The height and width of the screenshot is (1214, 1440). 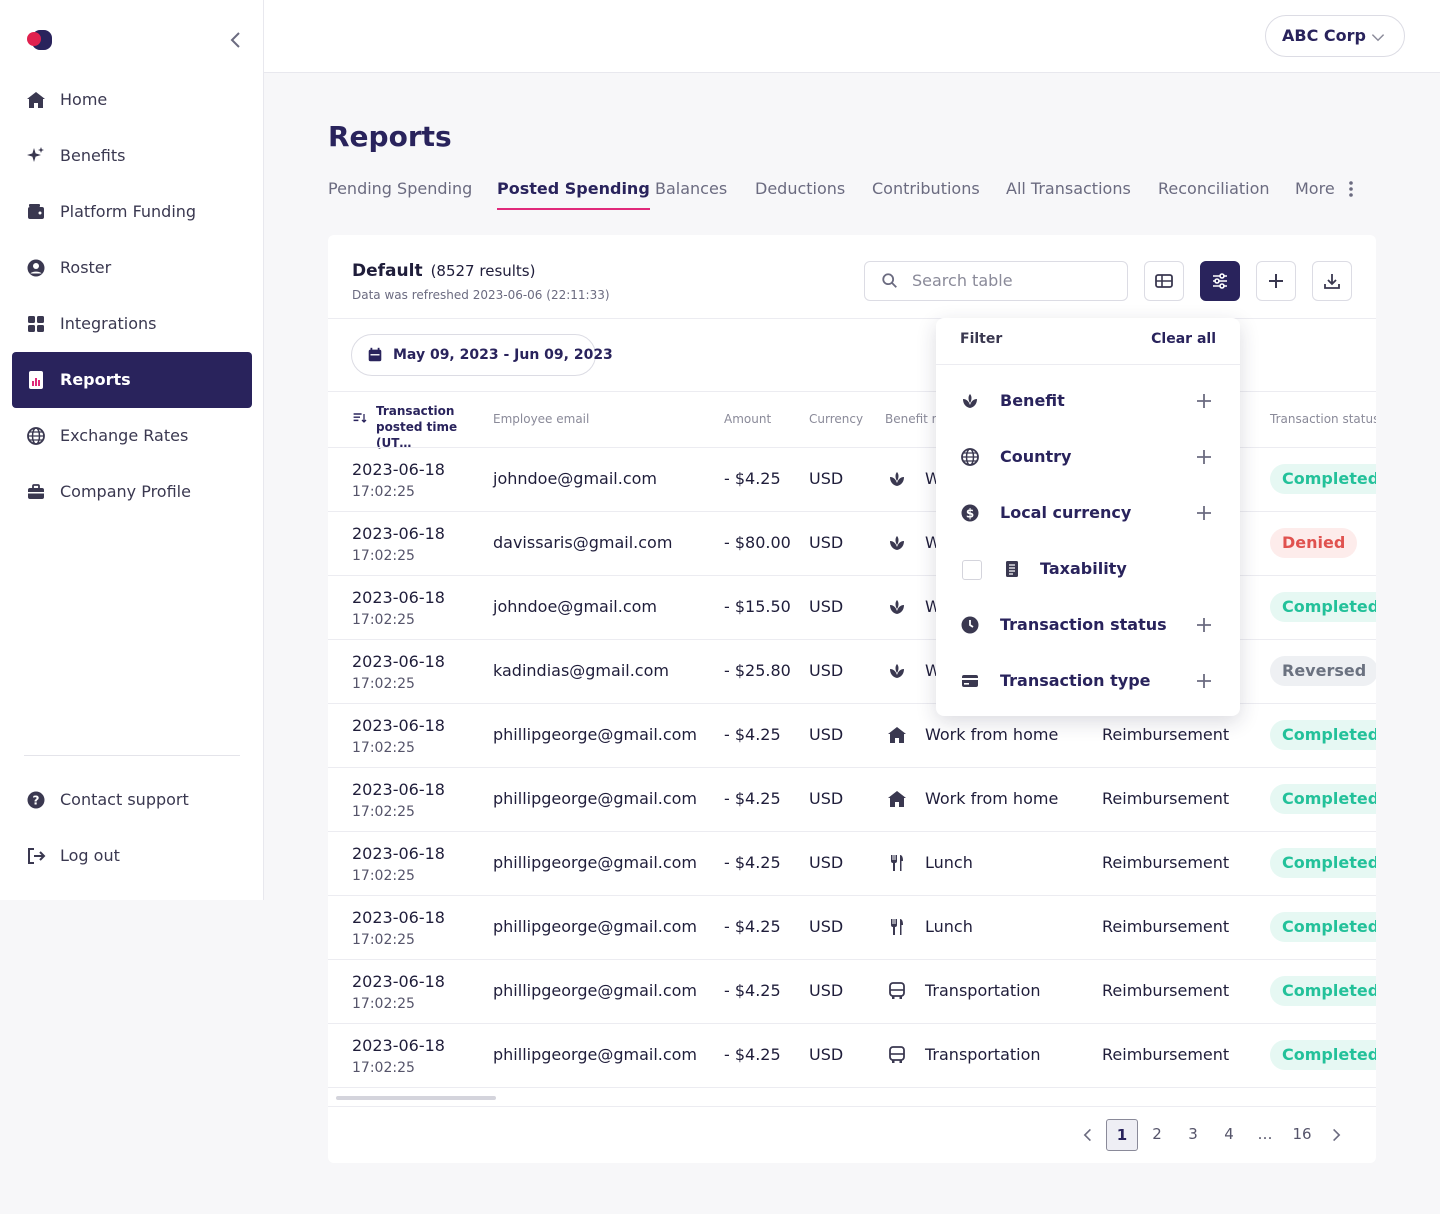 What do you see at coordinates (1066, 512) in the screenshot?
I see `filter-option: Local currency` at bounding box center [1066, 512].